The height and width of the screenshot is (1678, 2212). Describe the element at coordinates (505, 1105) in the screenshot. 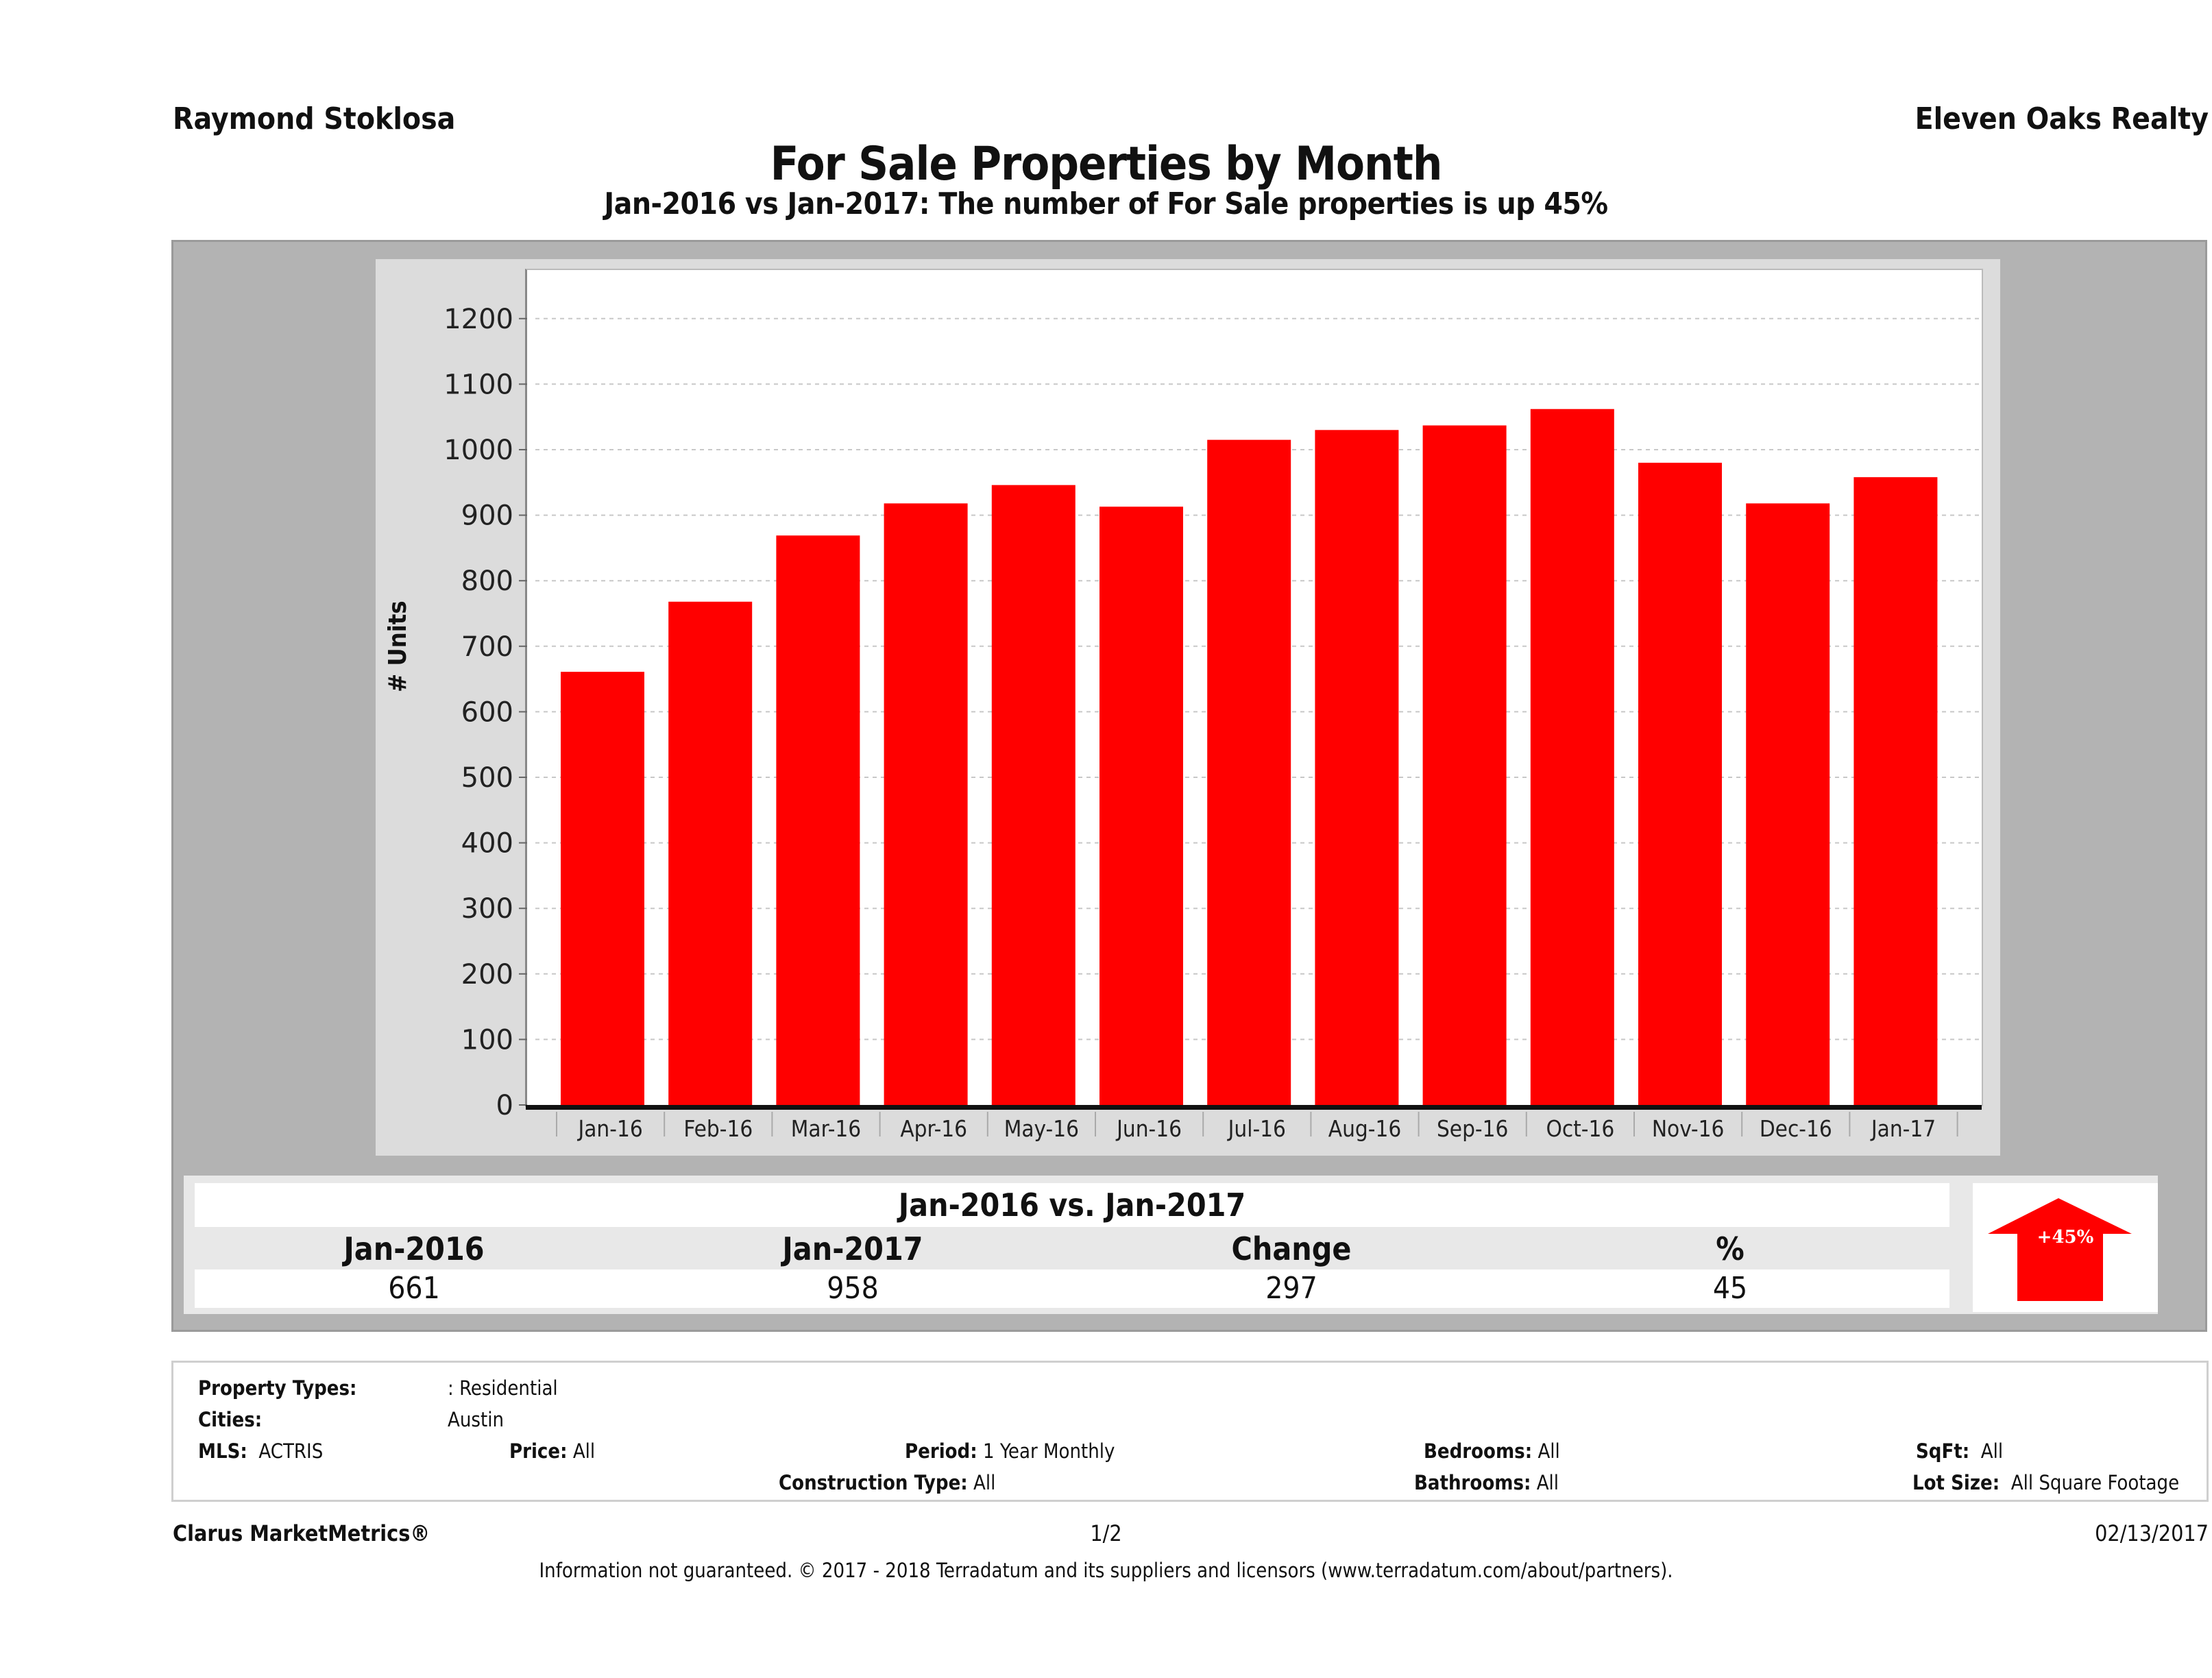

I see `y-tick-label: 0` at that location.